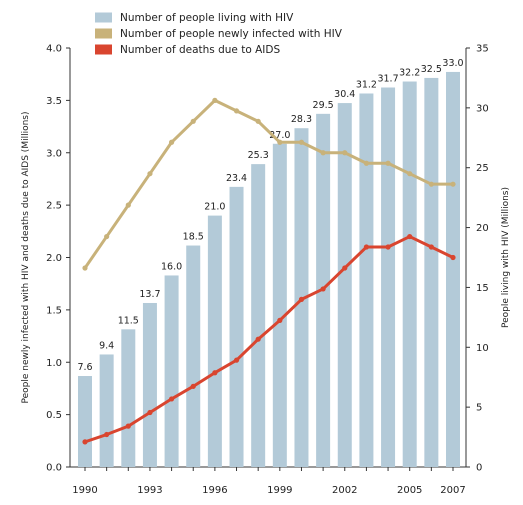 The height and width of the screenshot is (505, 523). What do you see at coordinates (453, 257) in the screenshot?
I see `point-aids-deaths-2007` at bounding box center [453, 257].